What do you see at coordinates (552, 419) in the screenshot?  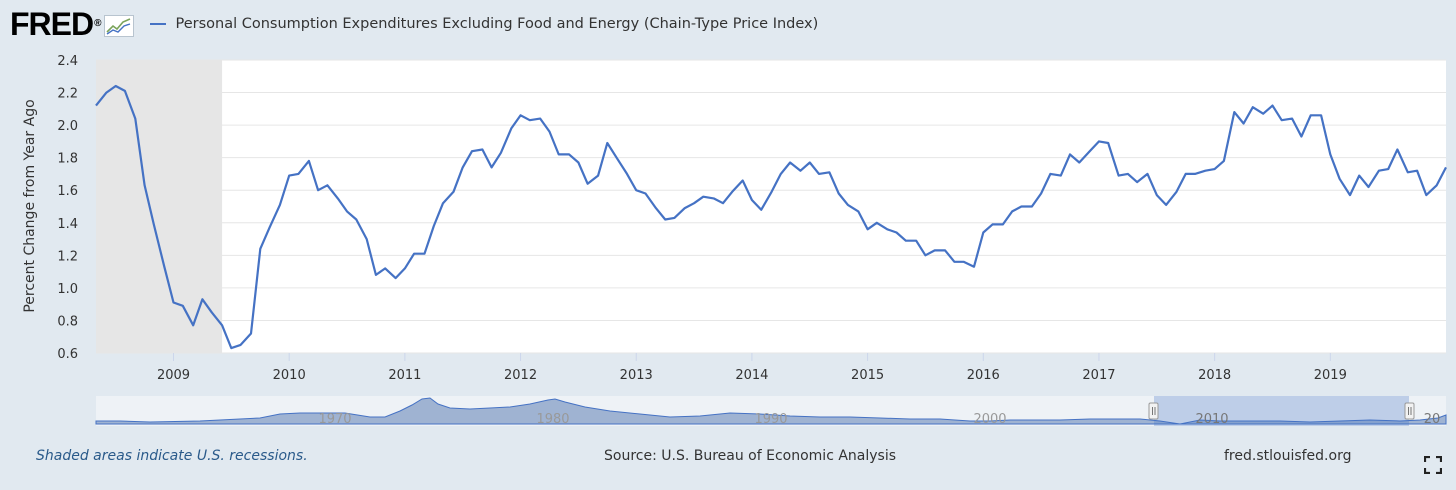 I see `navigator-label-1980: 1980` at bounding box center [552, 419].